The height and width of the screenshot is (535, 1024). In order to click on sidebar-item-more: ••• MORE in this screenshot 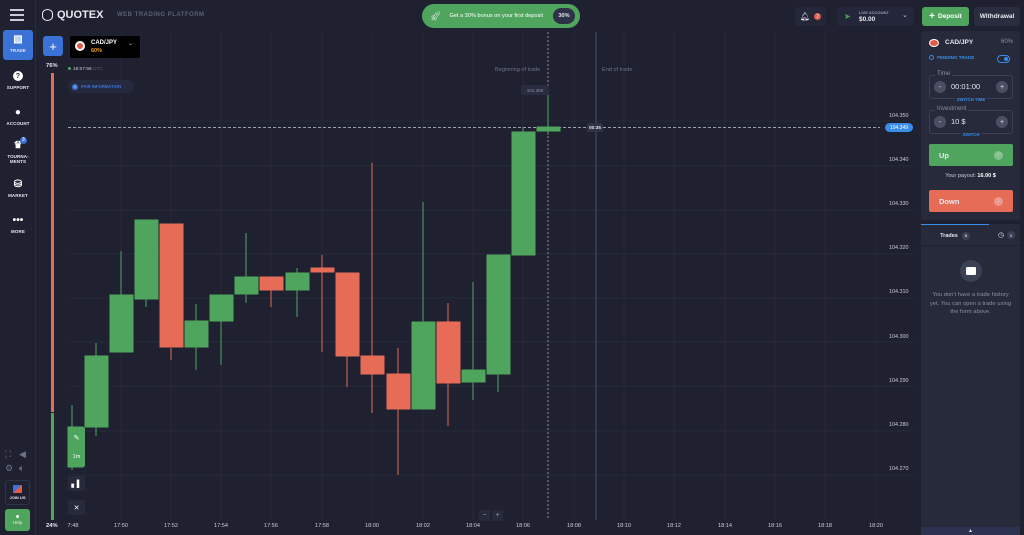, I will do `click(18, 226)`.